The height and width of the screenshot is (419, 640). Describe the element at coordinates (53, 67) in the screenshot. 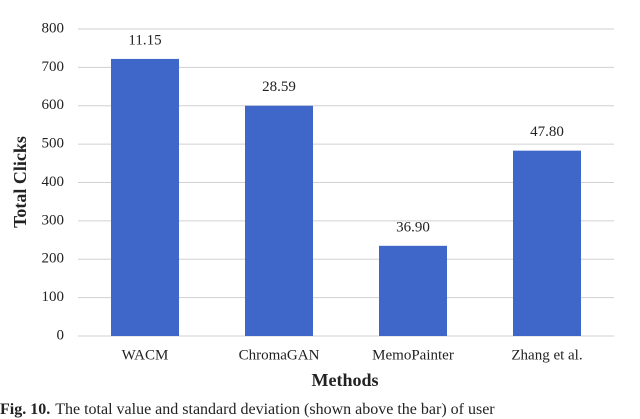

I see `y-tick-label: 700` at that location.